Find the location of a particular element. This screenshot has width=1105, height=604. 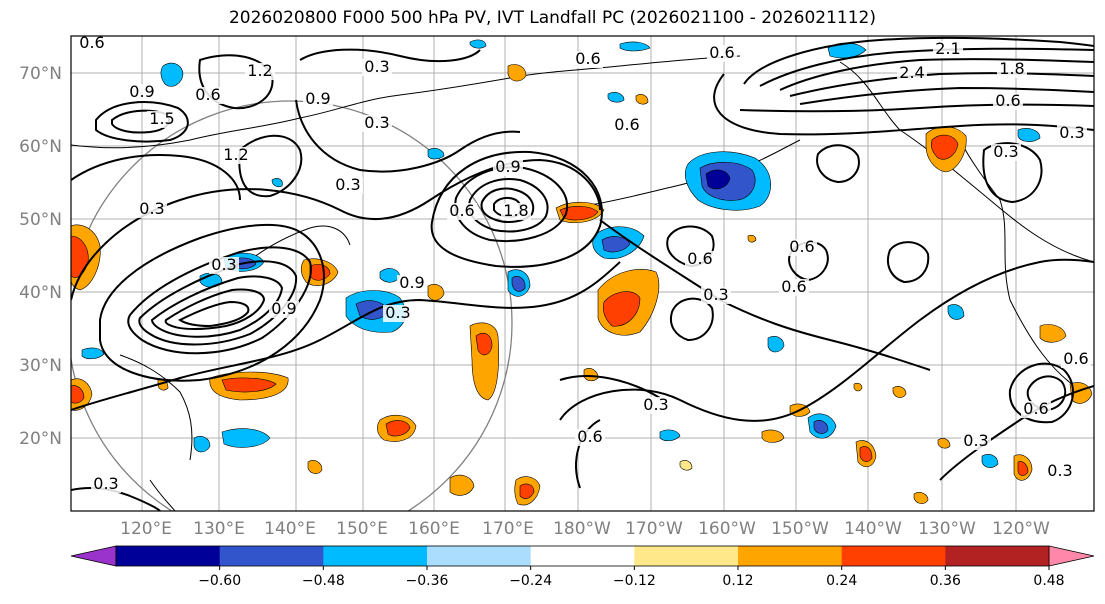

contour-label-06-ne1: 0.6 is located at coordinates (207, 94).